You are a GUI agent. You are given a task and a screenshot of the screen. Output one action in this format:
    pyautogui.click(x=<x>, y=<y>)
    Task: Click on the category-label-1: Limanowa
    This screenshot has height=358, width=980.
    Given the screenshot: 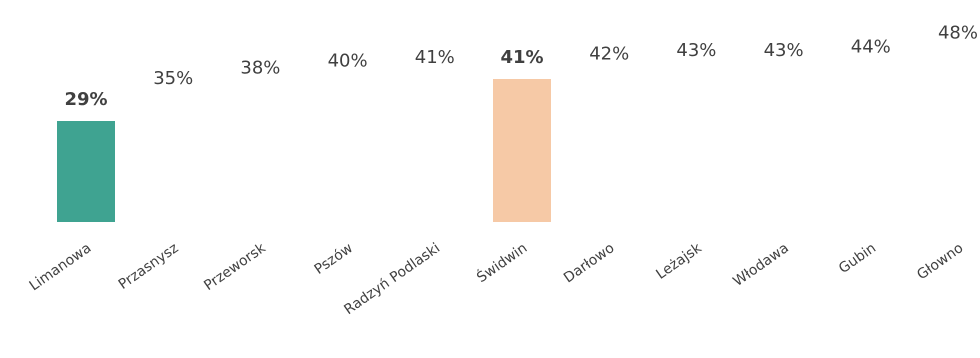 What is the action you would take?
    pyautogui.click(x=61, y=267)
    